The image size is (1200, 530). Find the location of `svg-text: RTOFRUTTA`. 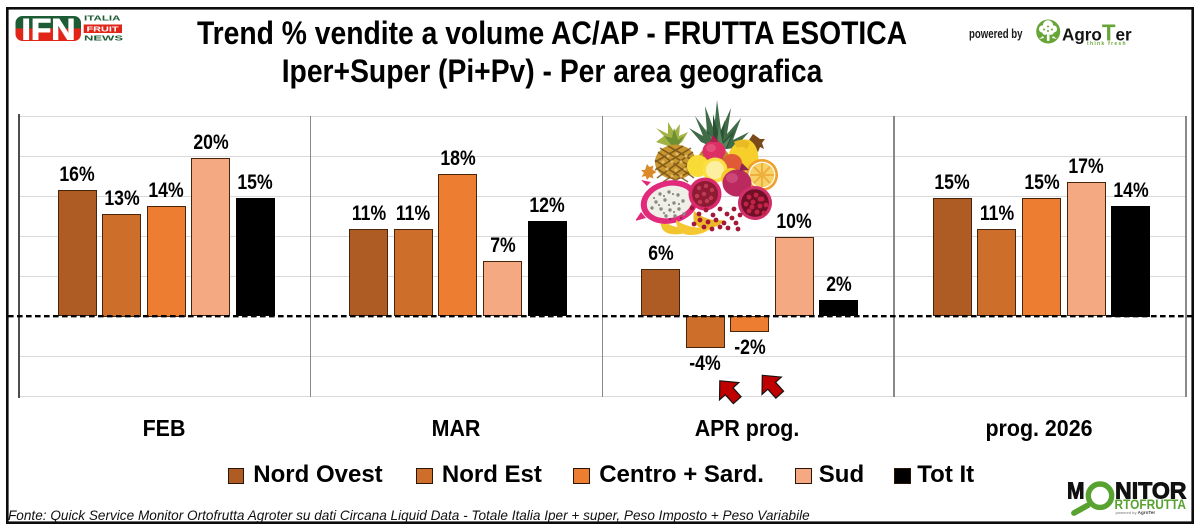

svg-text: RTOFRUTTA is located at coordinates (1151, 504).